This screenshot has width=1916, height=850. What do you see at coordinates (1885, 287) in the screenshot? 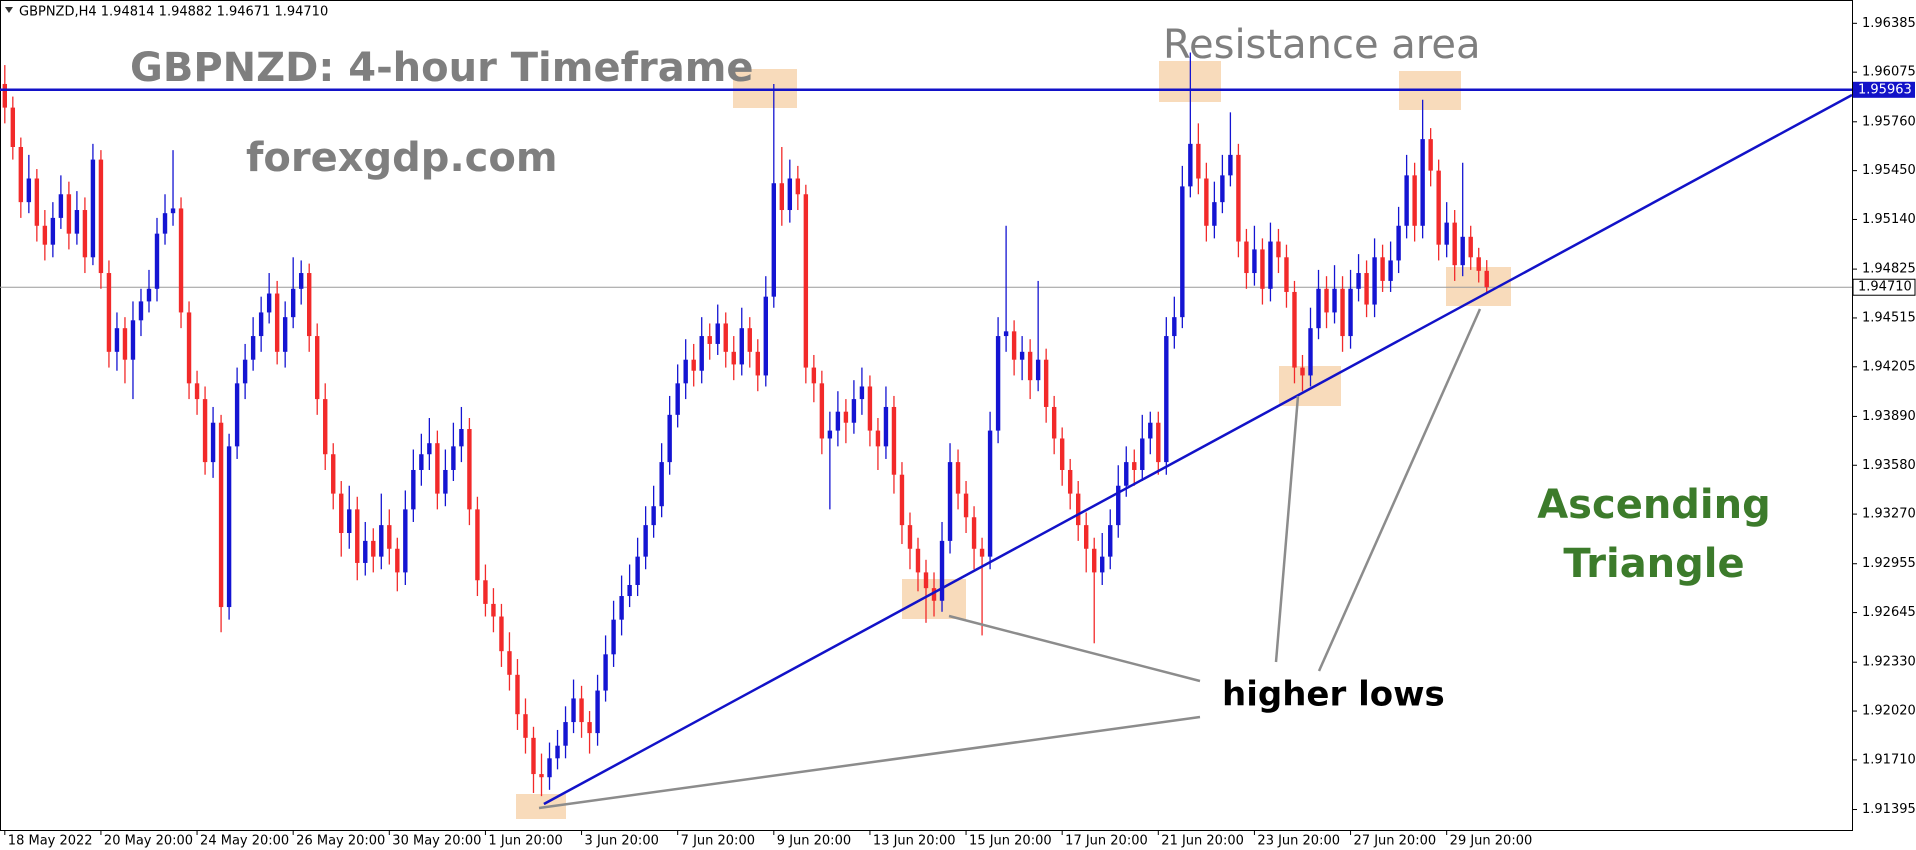
I see `price-label: 1.94710` at bounding box center [1885, 287].